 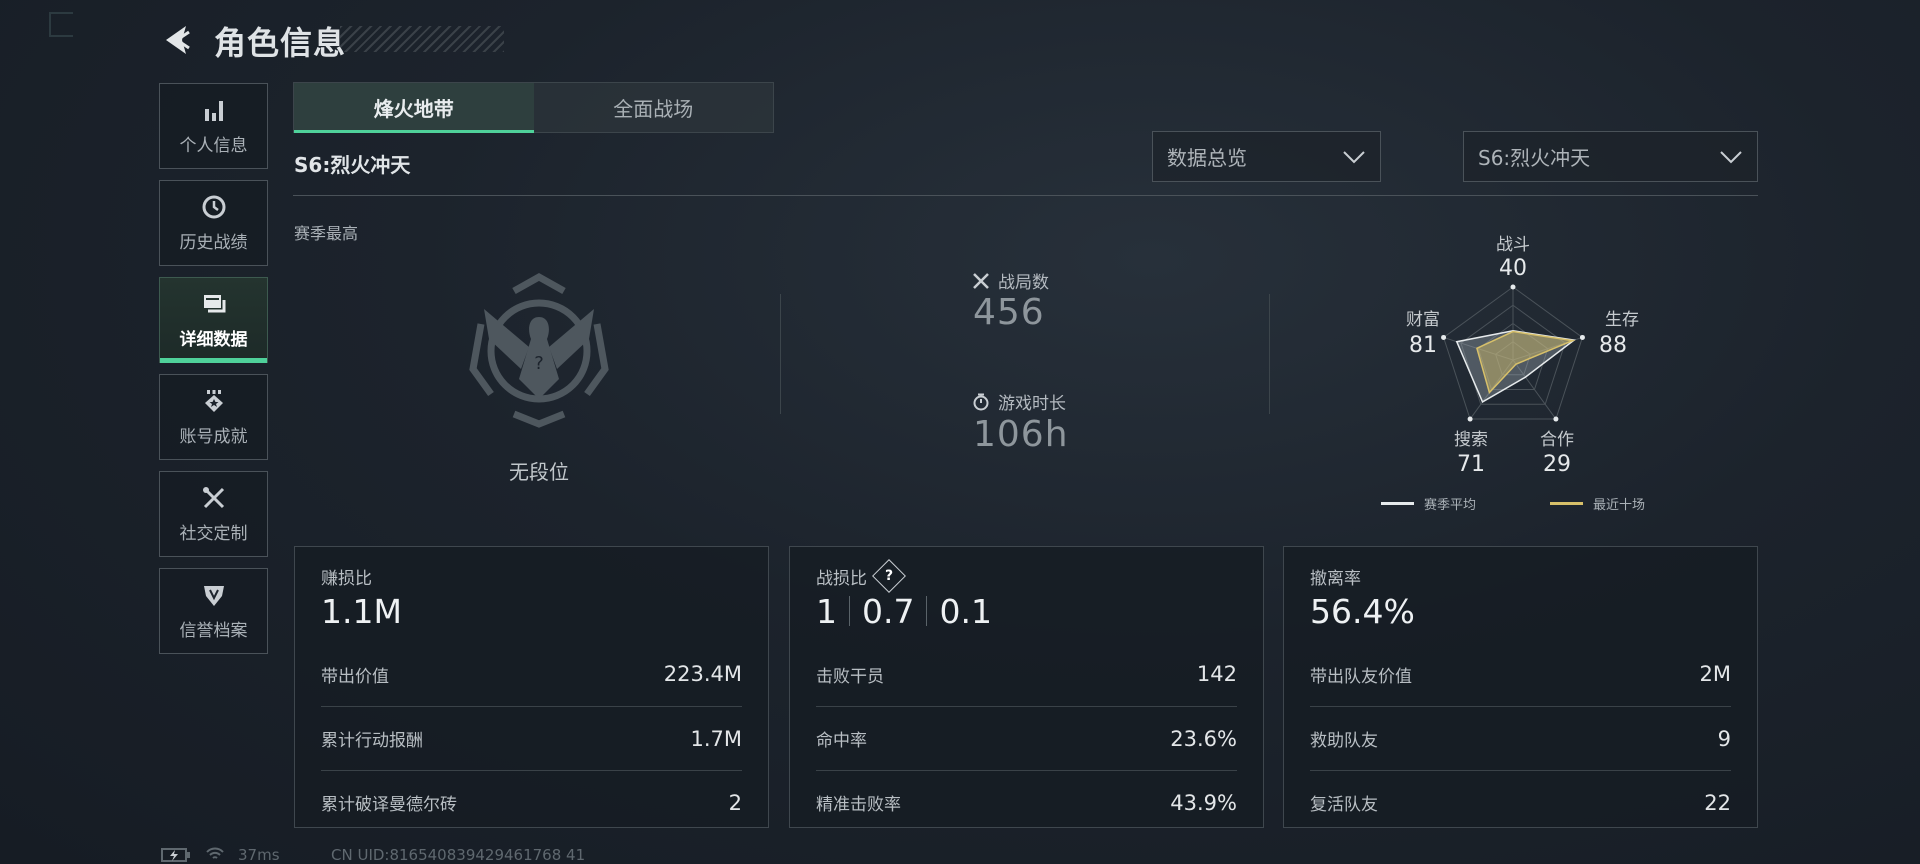 I want to click on card-title: 赚损比, so click(x=346, y=578).